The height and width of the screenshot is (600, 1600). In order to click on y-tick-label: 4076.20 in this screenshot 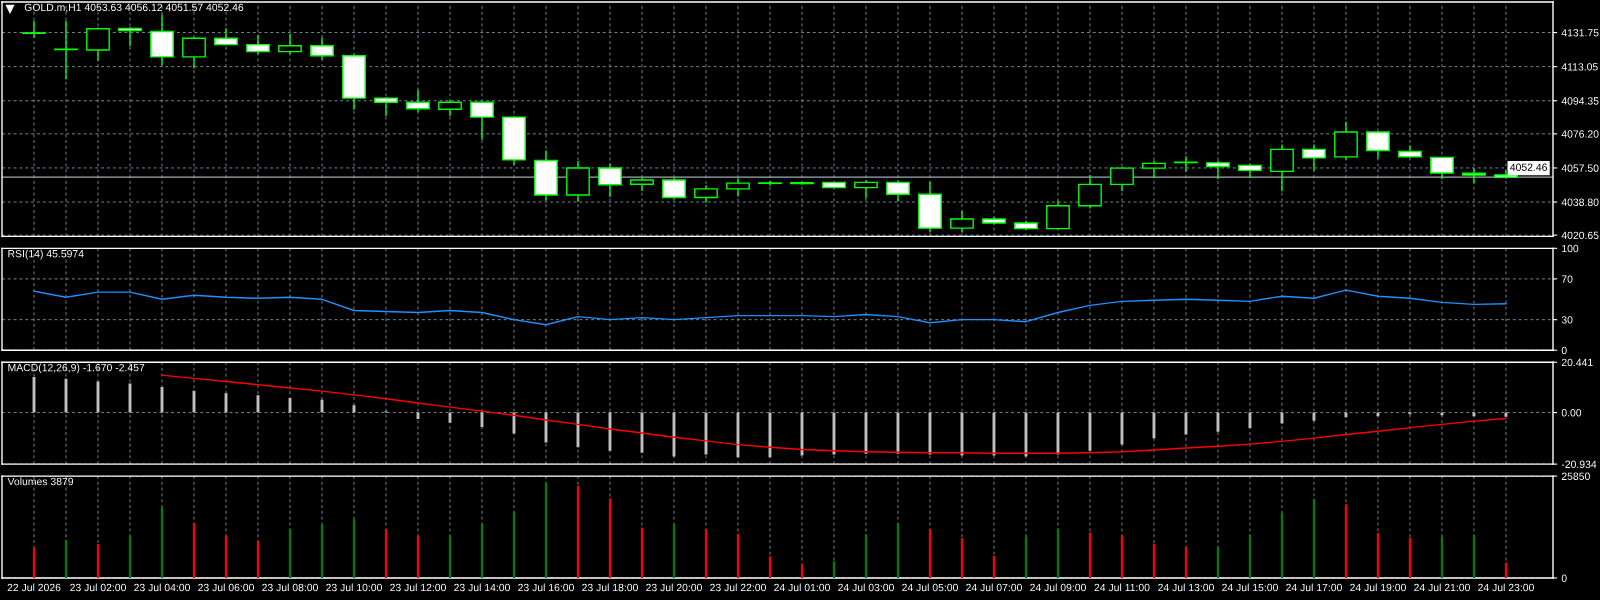, I will do `click(1580, 134)`.